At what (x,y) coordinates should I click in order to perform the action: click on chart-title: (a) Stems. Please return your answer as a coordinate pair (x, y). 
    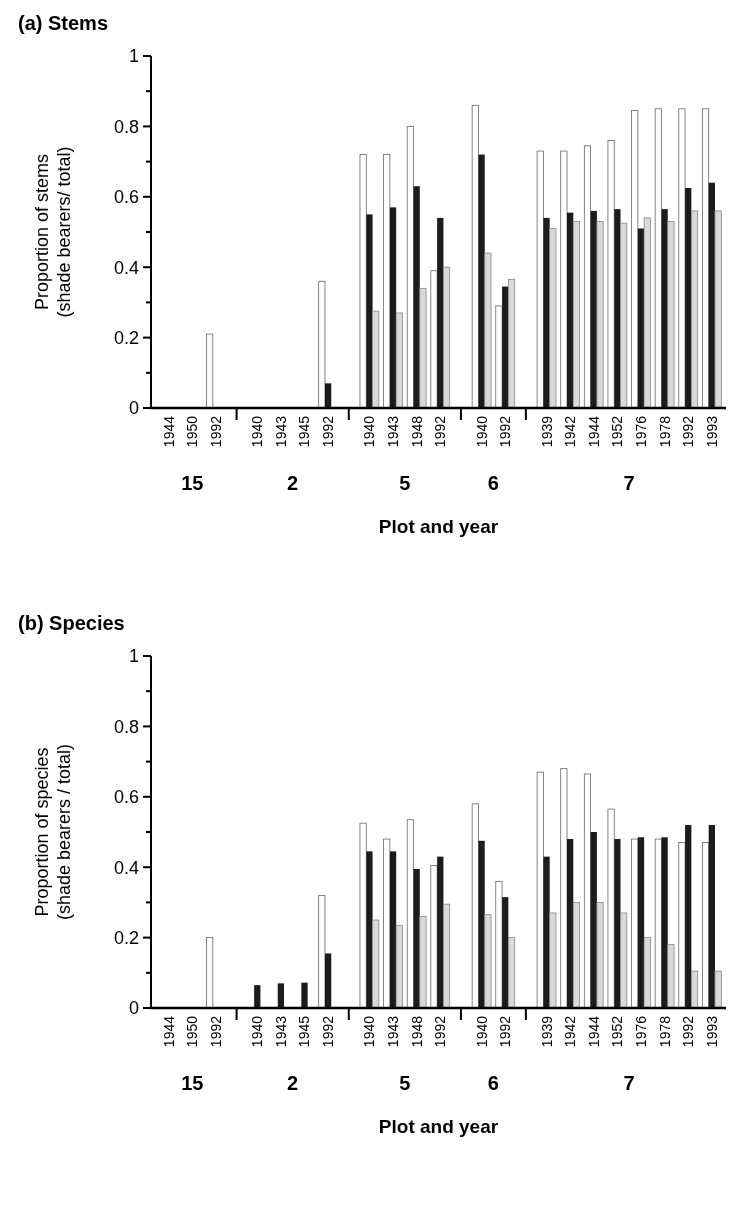
    Looking at the image, I should click on (63, 23).